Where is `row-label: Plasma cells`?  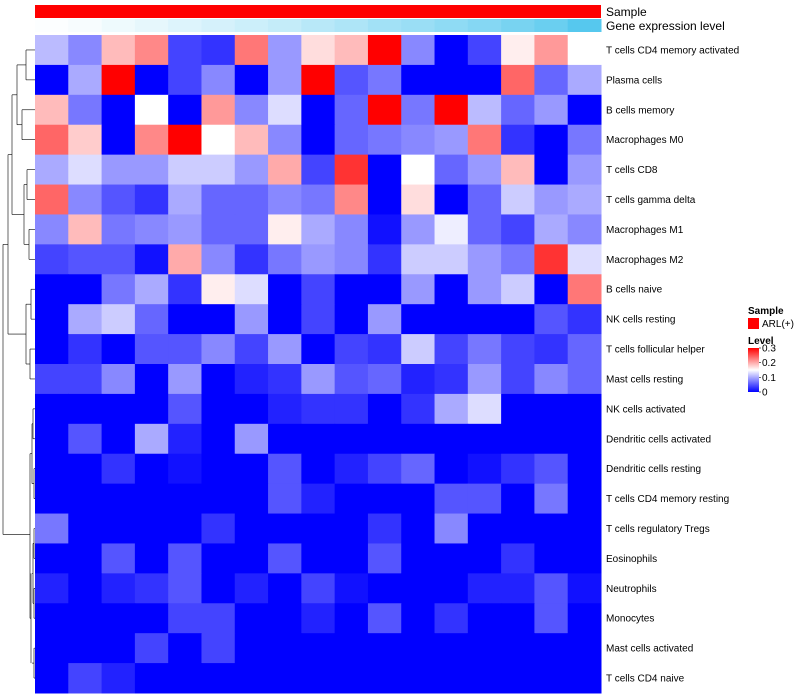 row-label: Plasma cells is located at coordinates (634, 80).